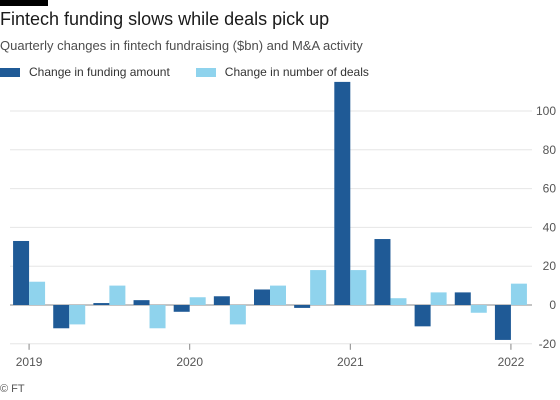 The height and width of the screenshot is (400, 560). What do you see at coordinates (189, 362) in the screenshot?
I see `x-tick-label: 2020` at bounding box center [189, 362].